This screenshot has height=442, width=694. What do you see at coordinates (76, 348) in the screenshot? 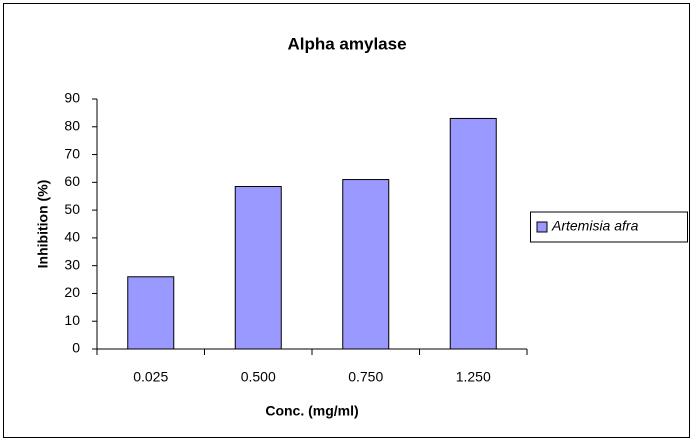
I see `y-tick-label: 0` at bounding box center [76, 348].